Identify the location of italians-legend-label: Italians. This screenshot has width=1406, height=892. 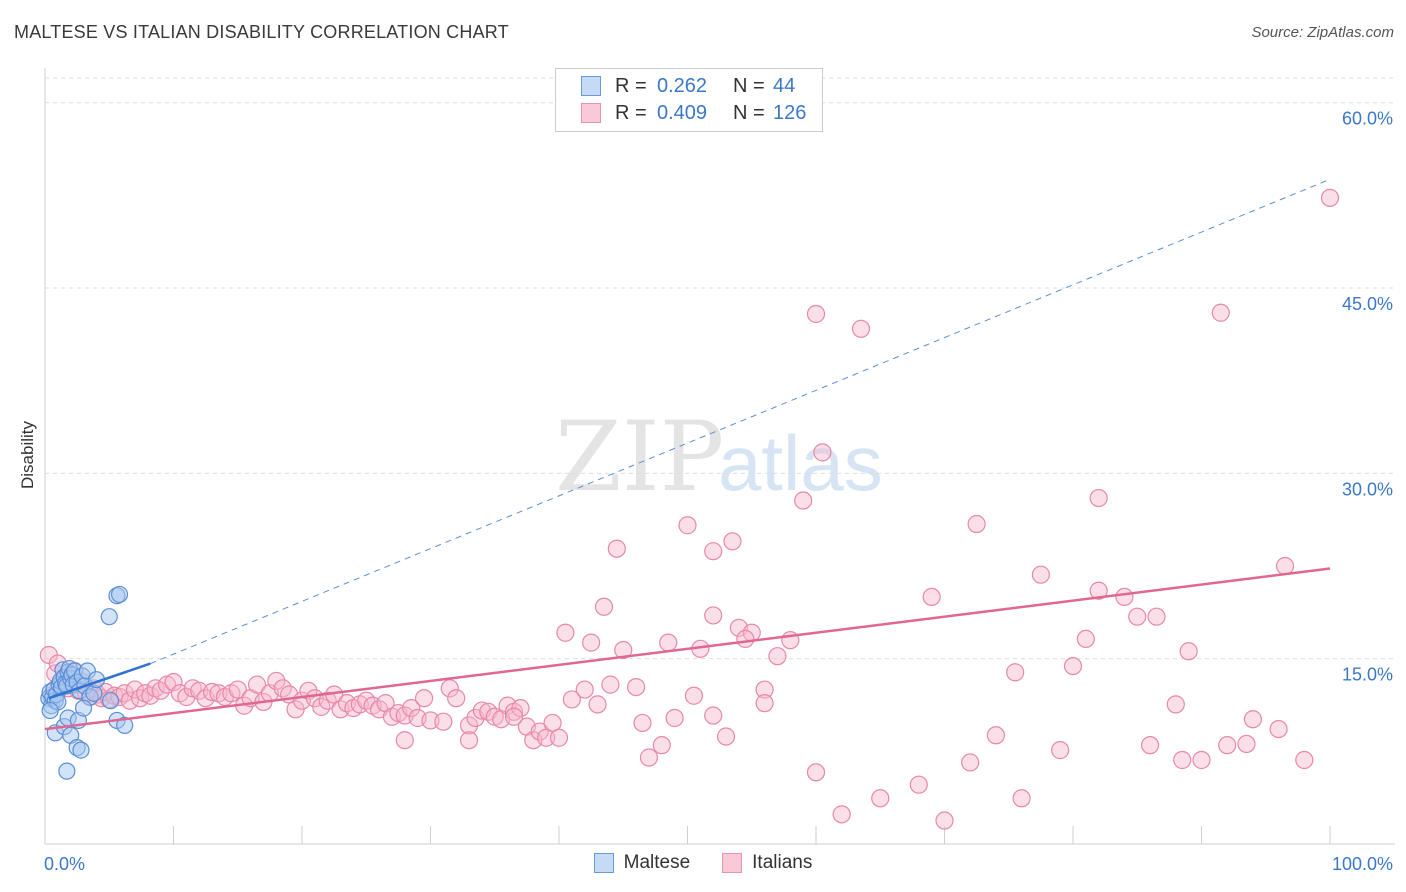
(782, 862).